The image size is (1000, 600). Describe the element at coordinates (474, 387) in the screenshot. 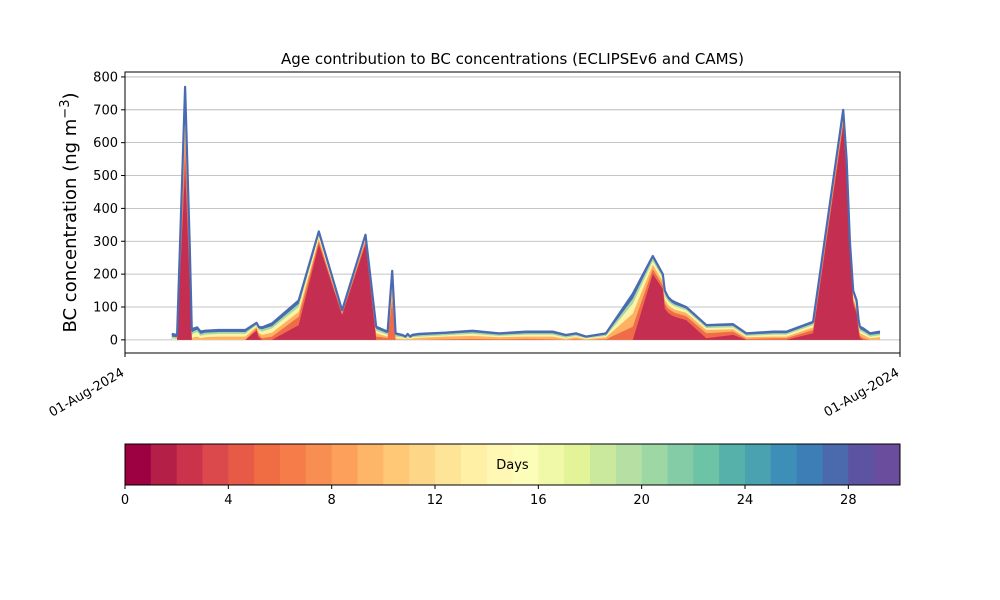

I see `x-axis-ticks: 01-Aug-2024 01-Aug-2024` at that location.